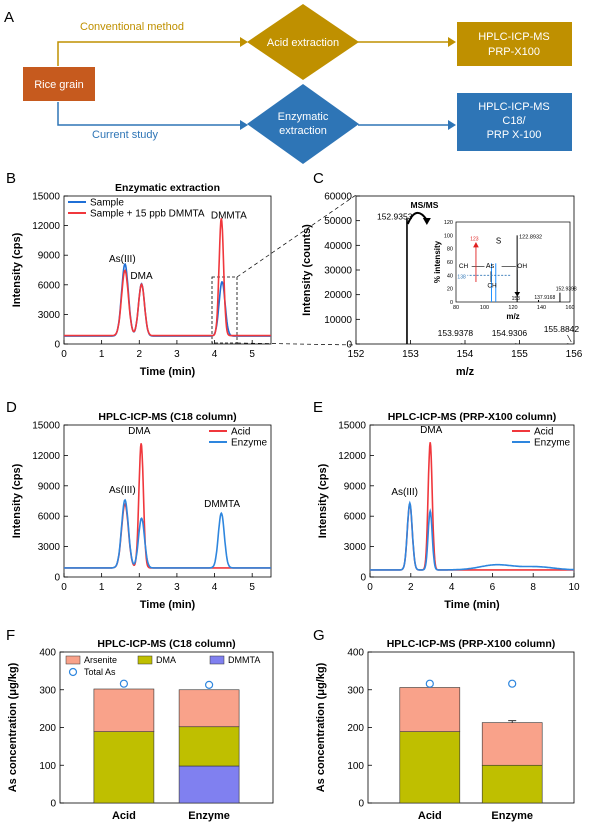 Image resolution: width=591 pixels, height=830 pixels. What do you see at coordinates (100, 672) in the screenshot?
I see `legend-label: Total As` at bounding box center [100, 672].